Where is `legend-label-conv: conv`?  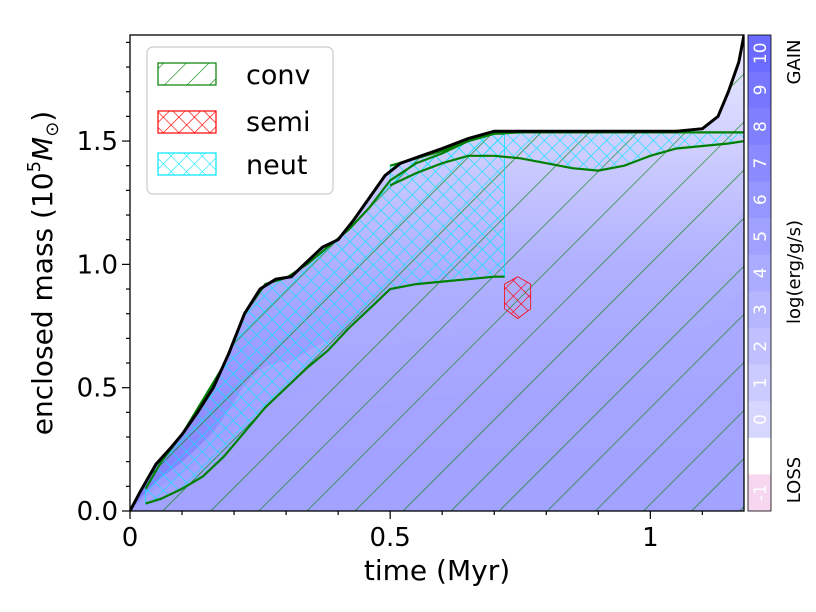 legend-label-conv: conv is located at coordinates (278, 75).